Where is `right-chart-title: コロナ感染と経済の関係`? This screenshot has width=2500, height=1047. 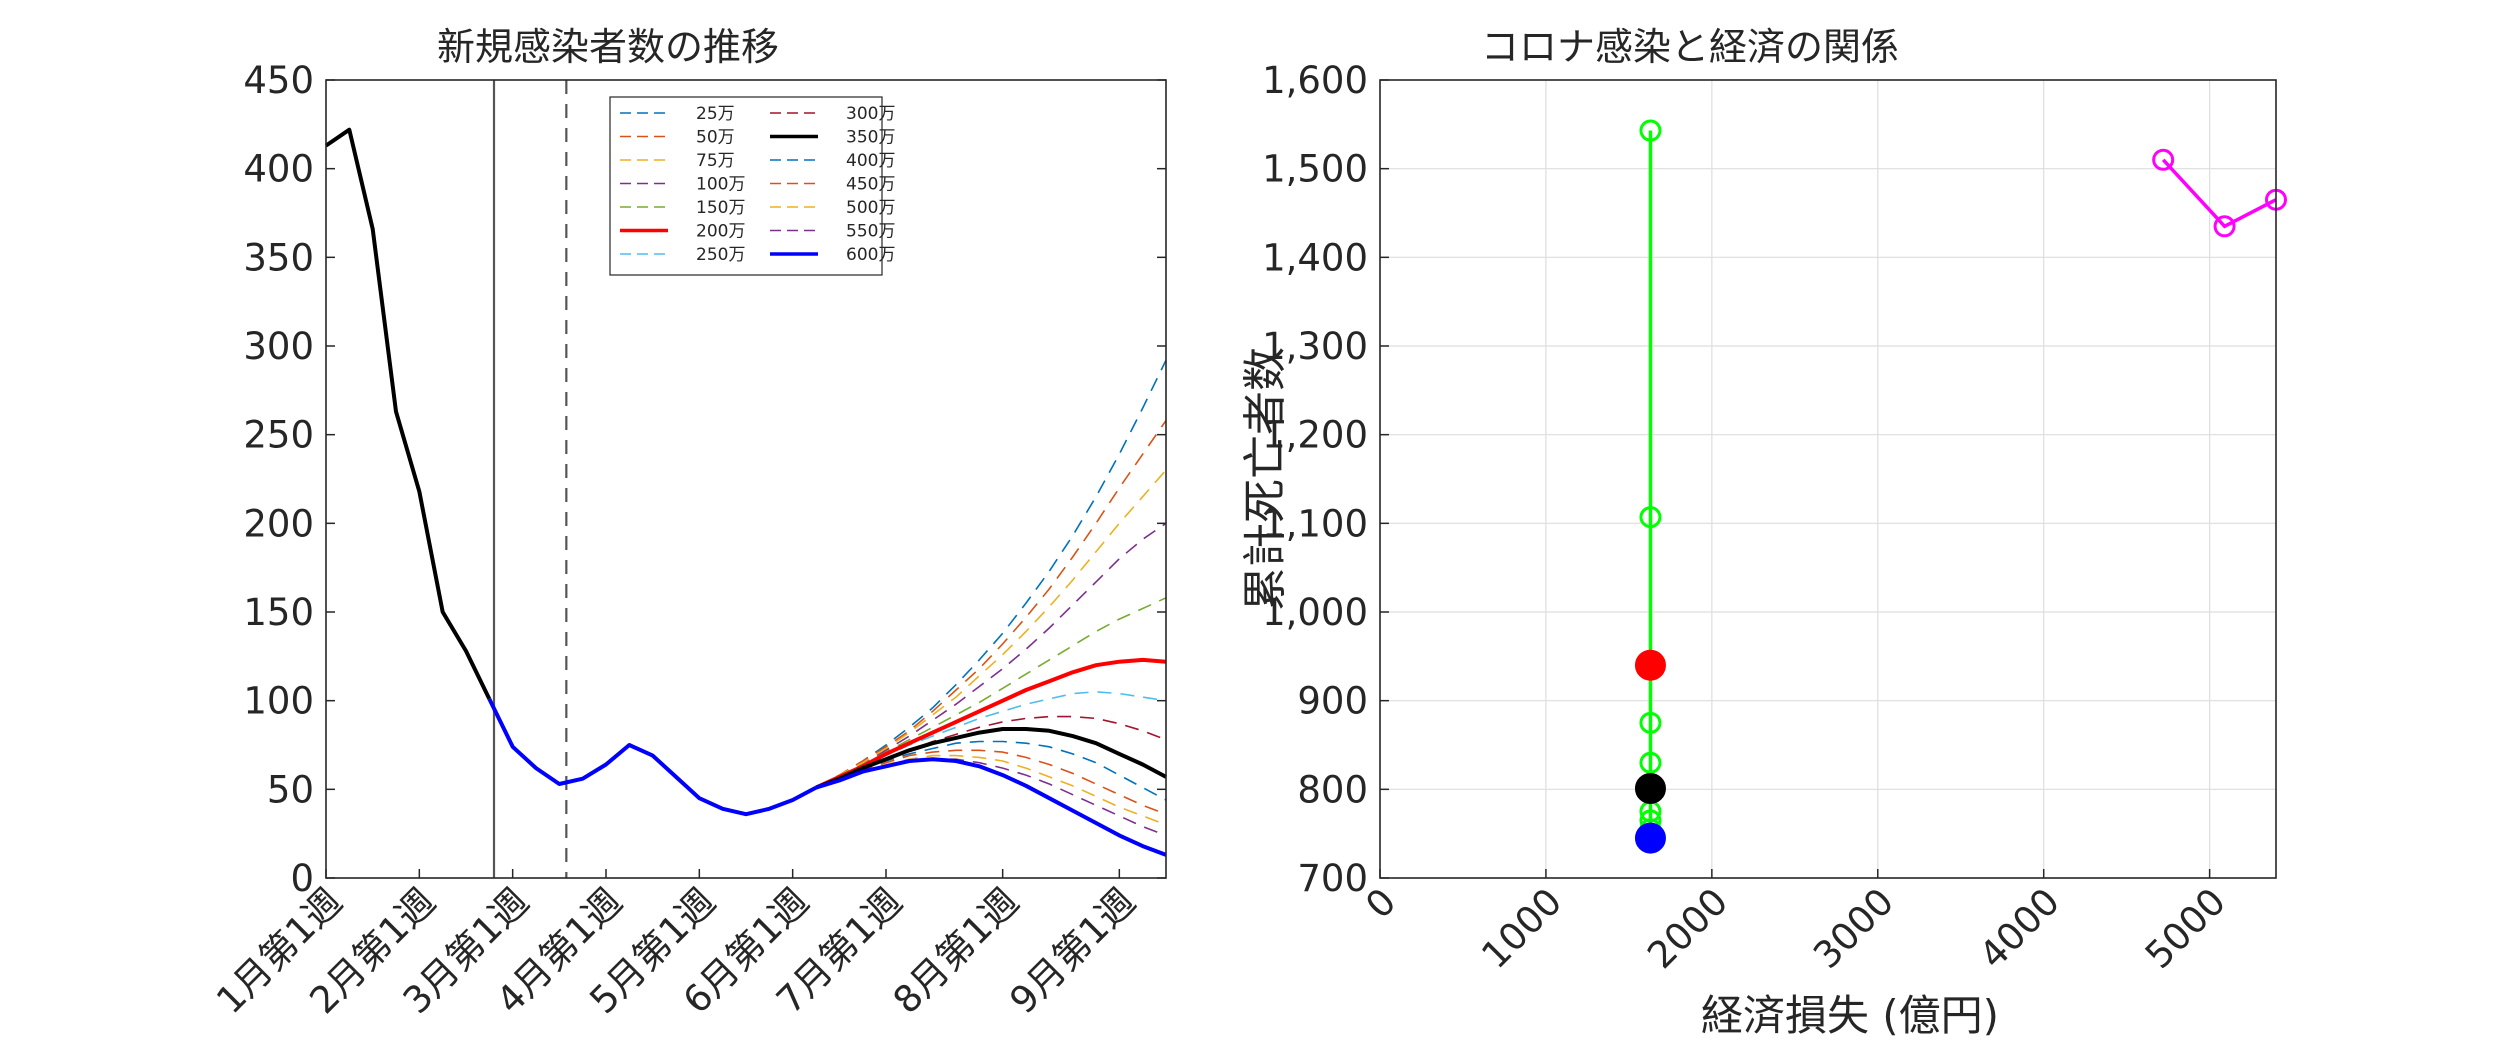 right-chart-title: コロナ感染と経済の関係 is located at coordinates (1690, 47).